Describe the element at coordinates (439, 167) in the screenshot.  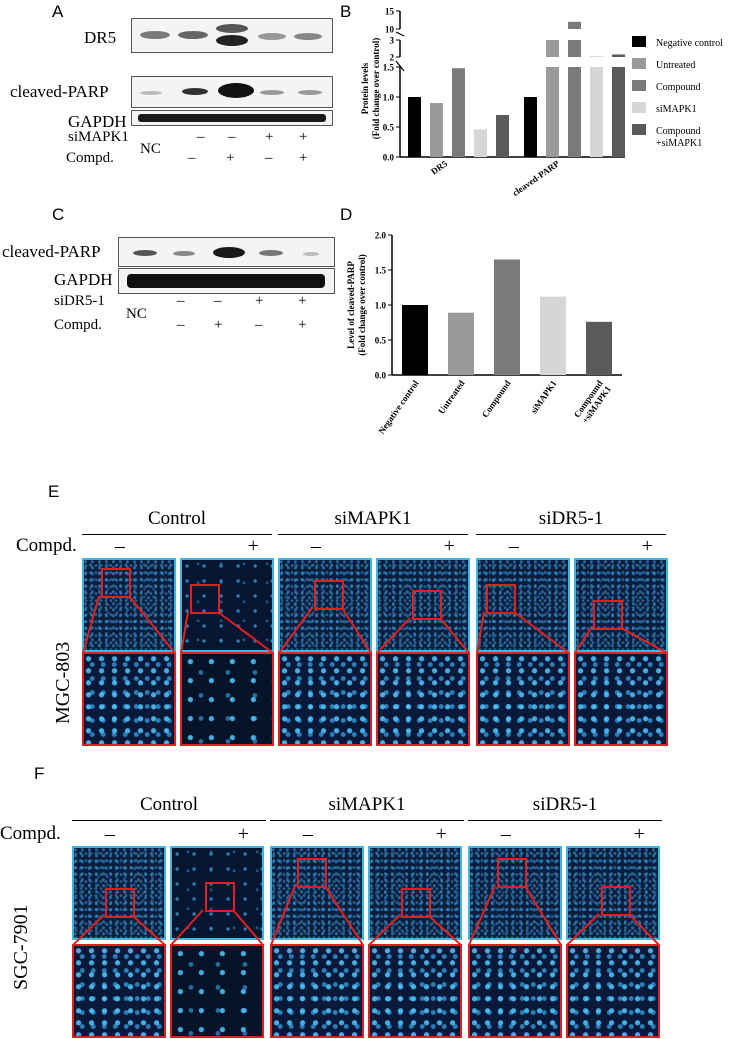
I see `x-tick-label: DR5` at that location.